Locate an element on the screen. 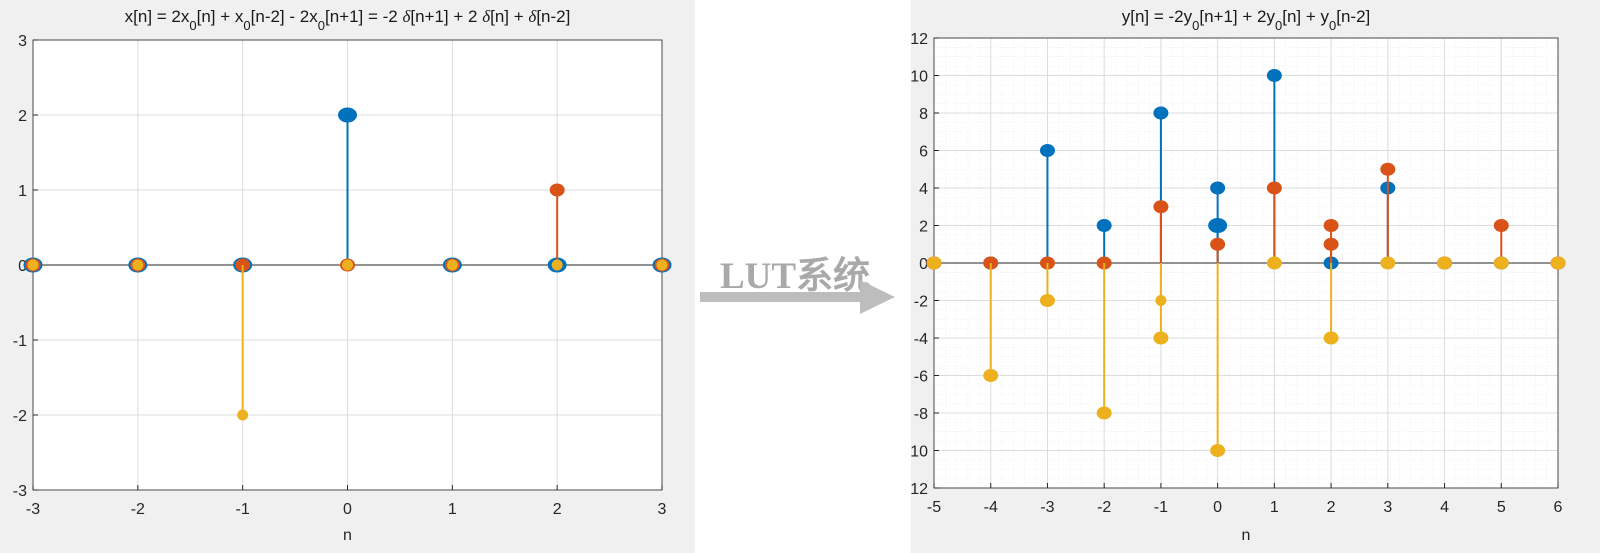 The image size is (1600, 553). y-tick-label: 6 is located at coordinates (923, 152).